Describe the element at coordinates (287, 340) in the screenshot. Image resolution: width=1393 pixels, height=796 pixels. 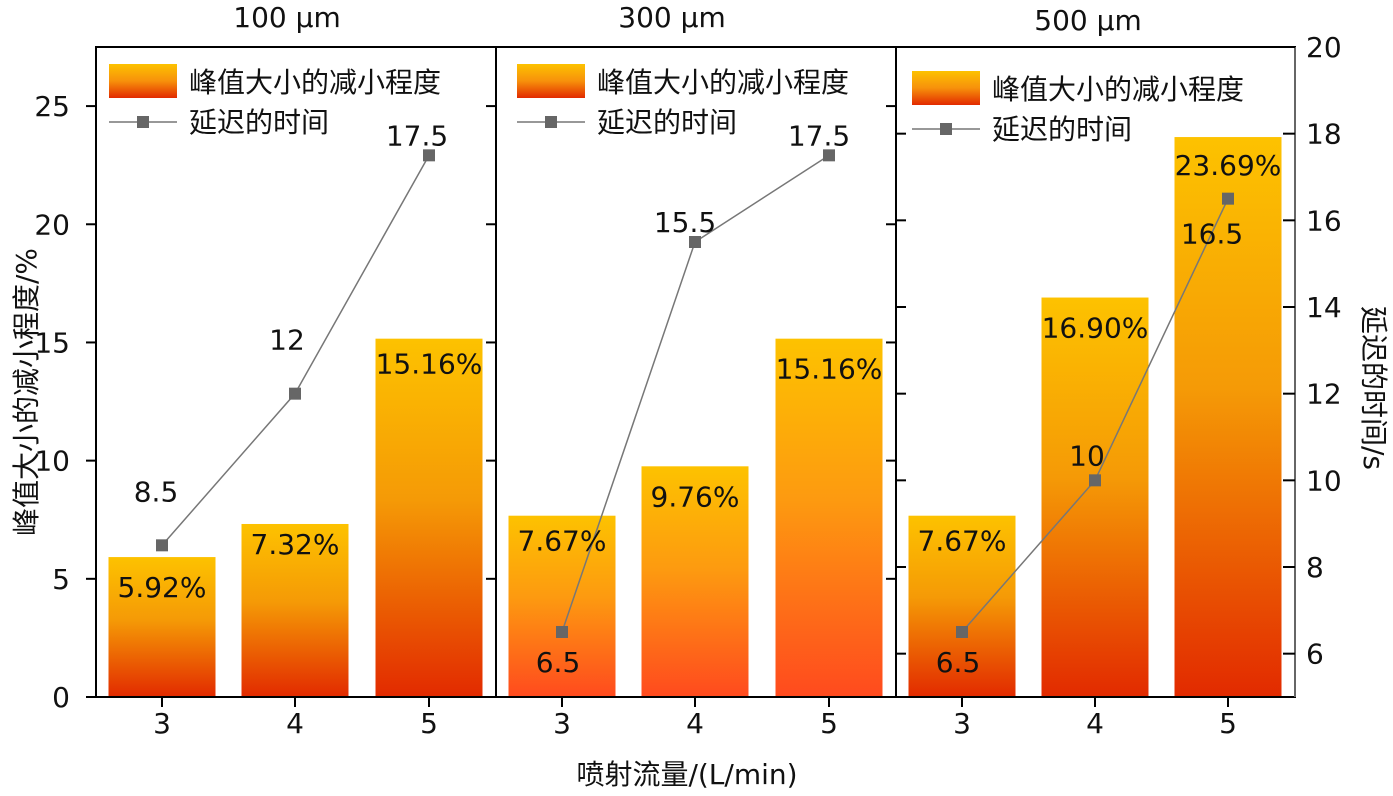
I see `delay-value-label: 12` at that location.